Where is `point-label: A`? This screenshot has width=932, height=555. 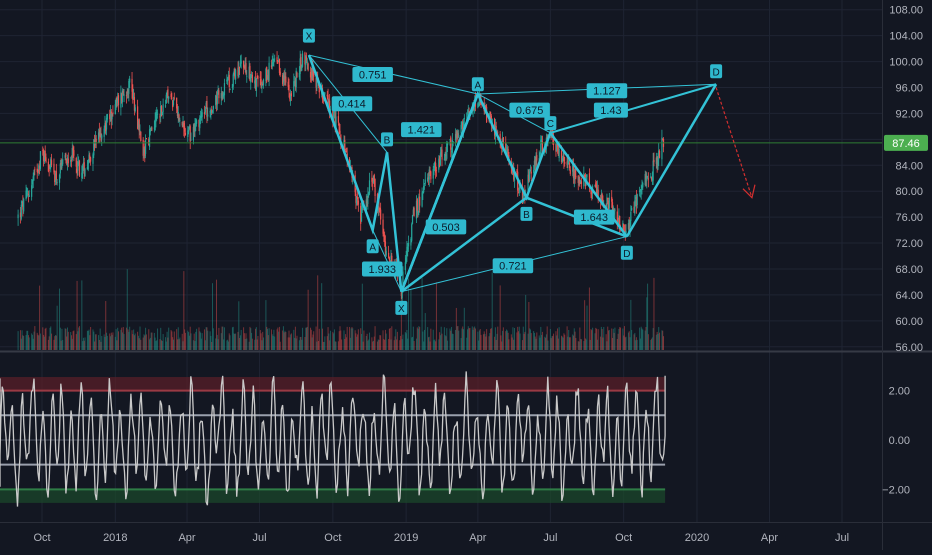 point-label: A is located at coordinates (372, 246).